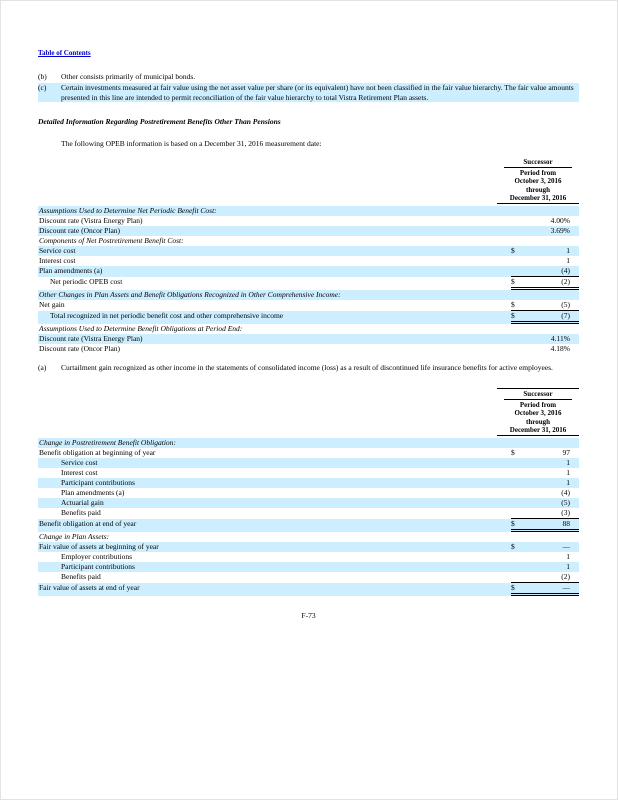  Describe the element at coordinates (308, 338) in the screenshot. I see `table-row: Discount rate (Vistra Energy Plan) 4.11%` at that location.